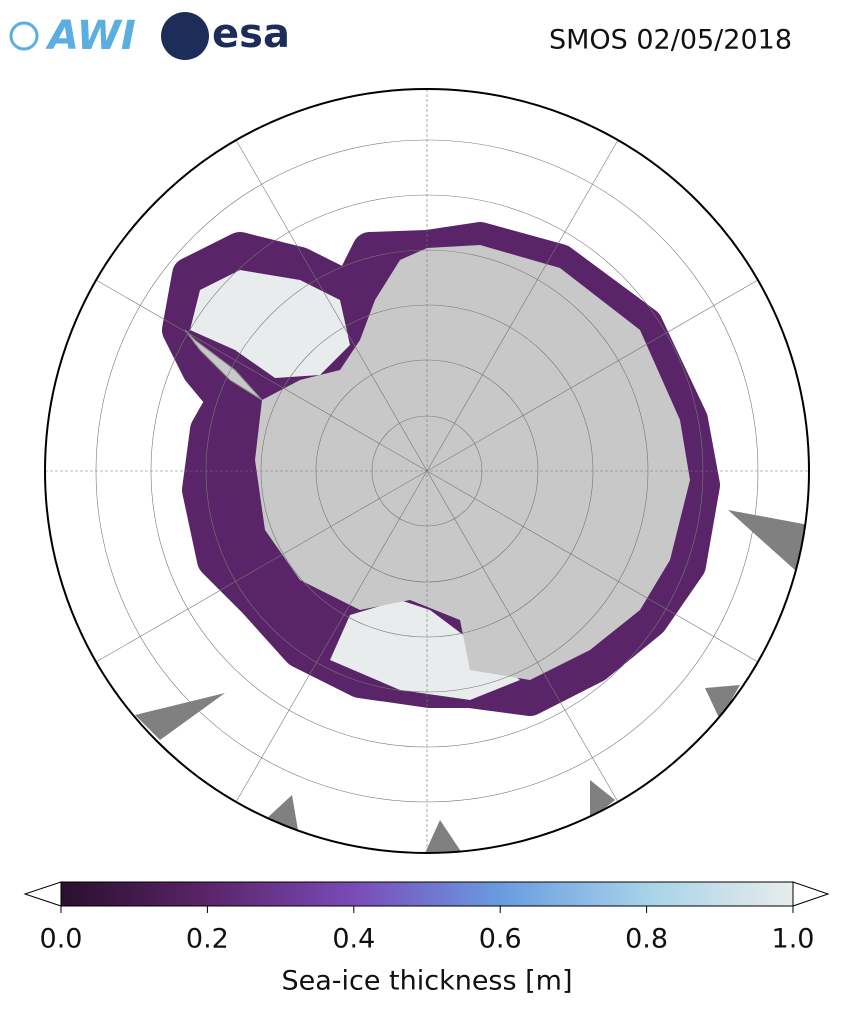 The height and width of the screenshot is (1030, 854). Describe the element at coordinates (811, 894) in the screenshot. I see `extend-high` at that location.